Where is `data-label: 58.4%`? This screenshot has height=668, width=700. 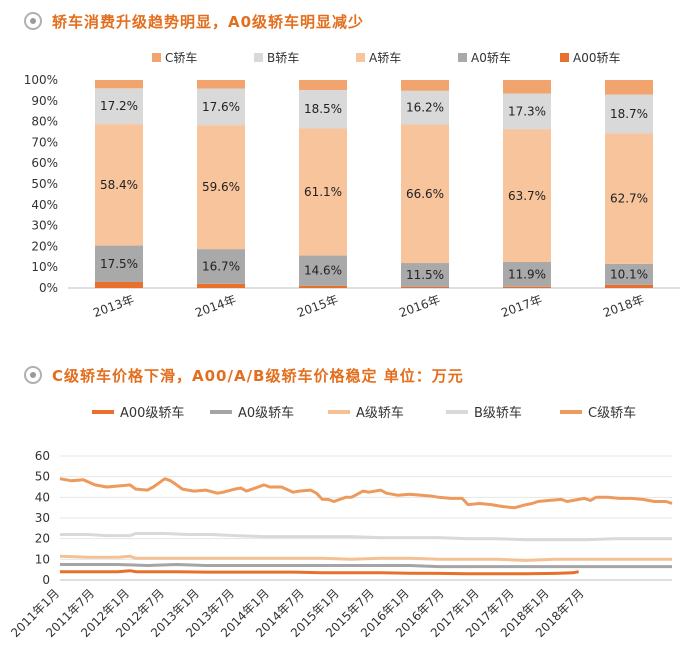
data-label: 58.4% is located at coordinates (119, 185).